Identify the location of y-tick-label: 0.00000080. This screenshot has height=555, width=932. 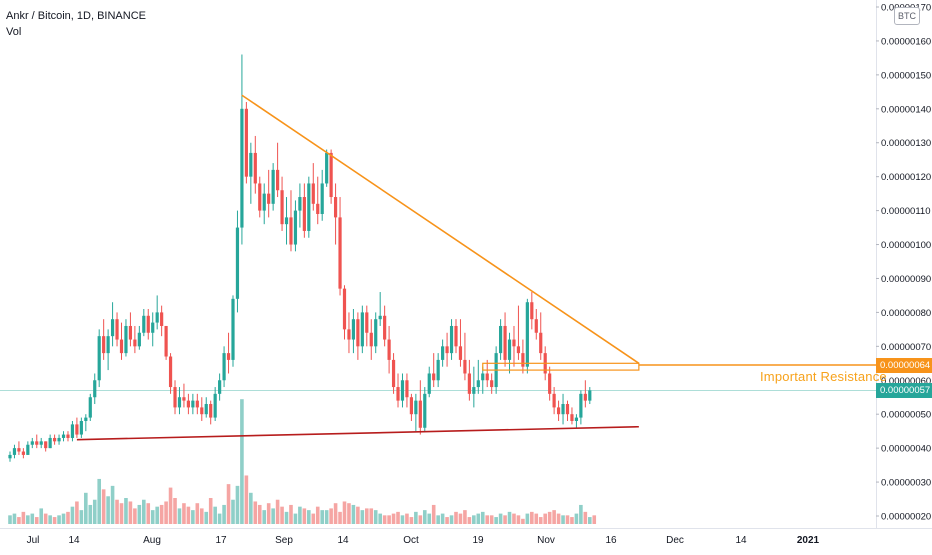
(906, 313).